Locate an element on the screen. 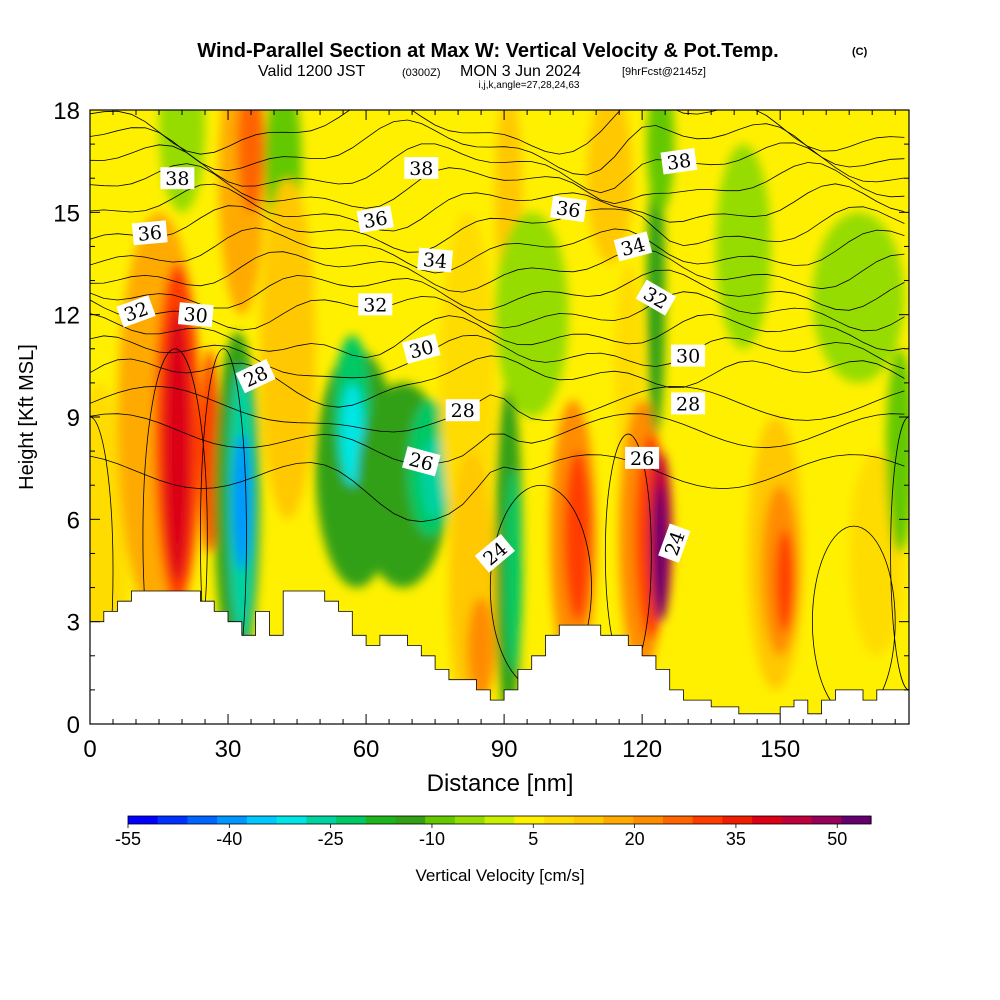  y-tick-label: 15 is located at coordinates (66, 213).